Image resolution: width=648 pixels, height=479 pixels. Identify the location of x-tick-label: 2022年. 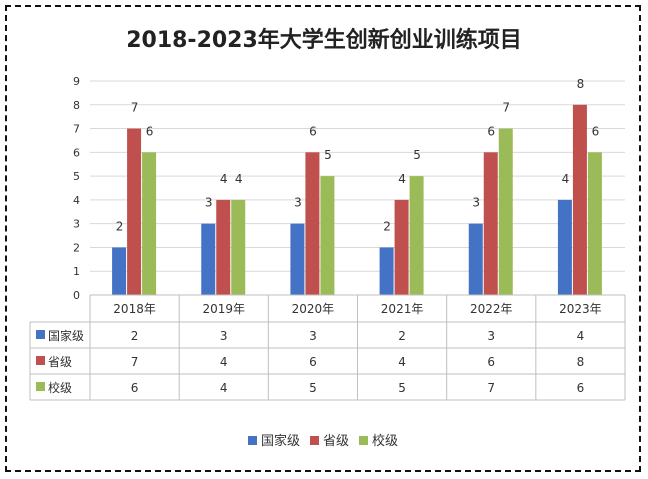
(491, 309).